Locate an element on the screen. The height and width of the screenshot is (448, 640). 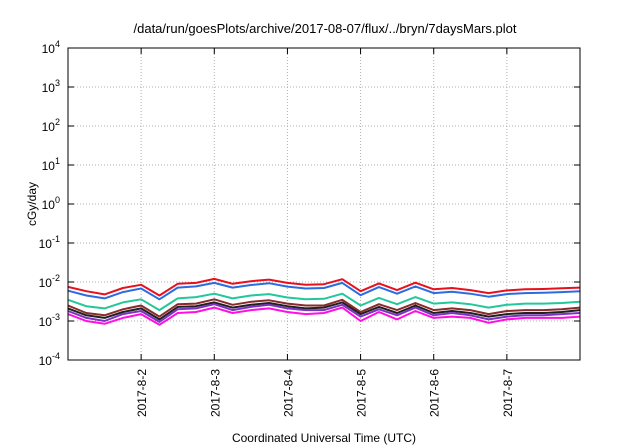
y-tick-label: 10⁻⁴ is located at coordinates (49, 359).